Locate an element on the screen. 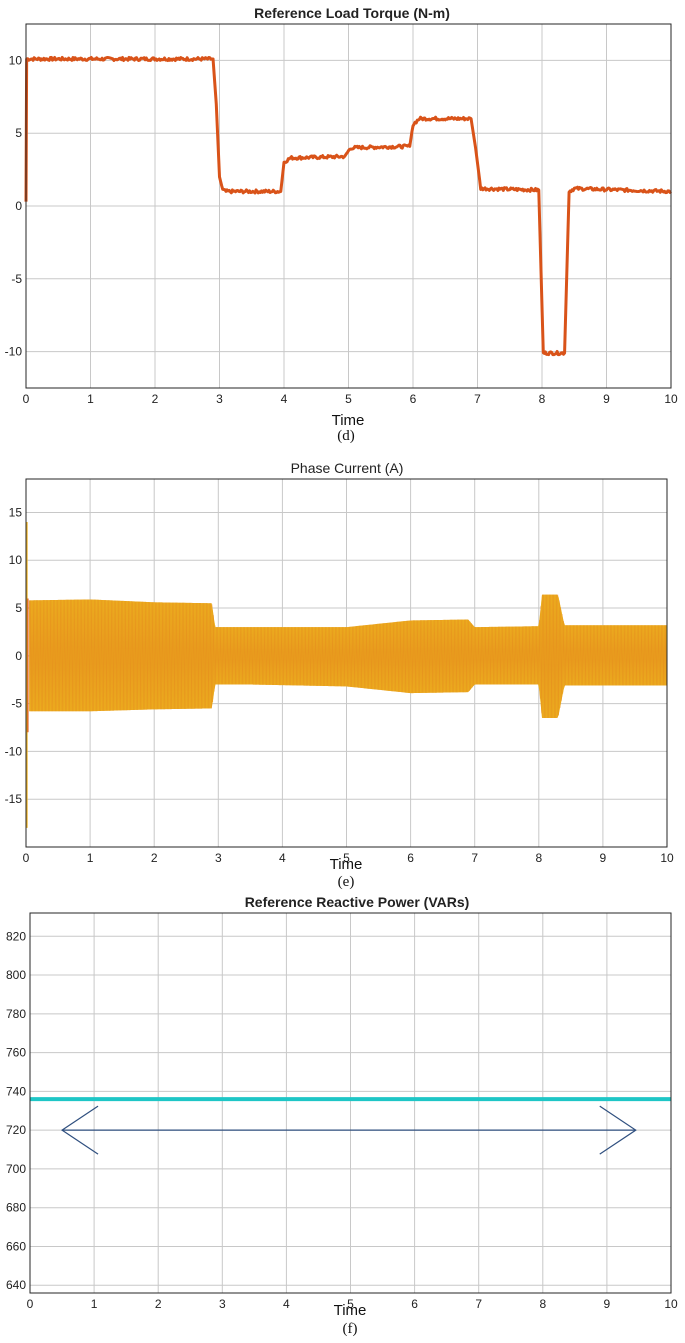  y-tick-label: 640 is located at coordinates (16, 1285).